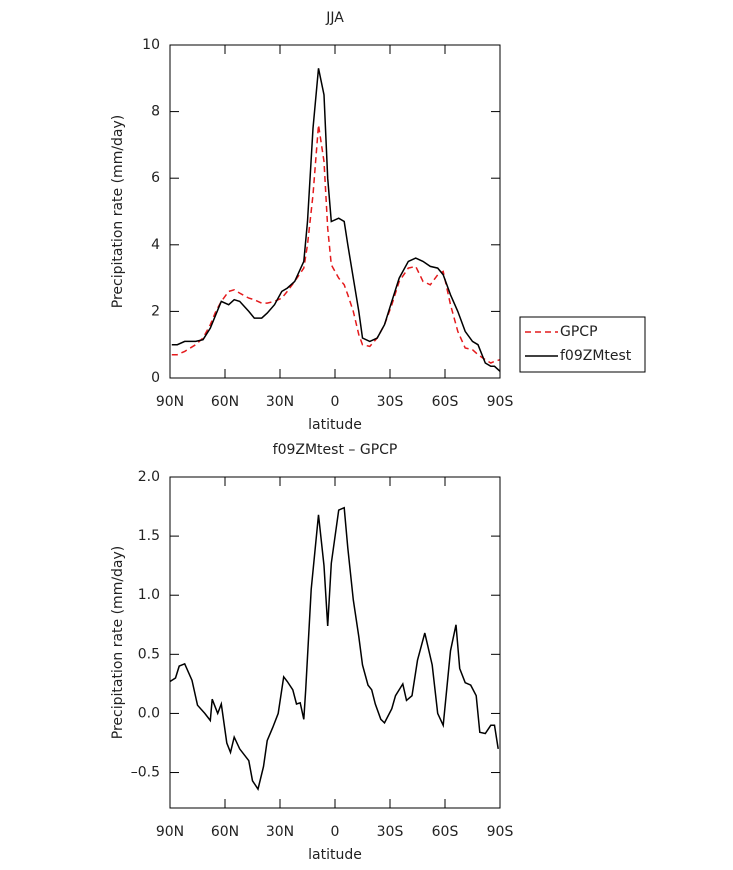  What do you see at coordinates (149, 713) in the screenshot?
I see `y-tick-label: 0.0` at bounding box center [149, 713].